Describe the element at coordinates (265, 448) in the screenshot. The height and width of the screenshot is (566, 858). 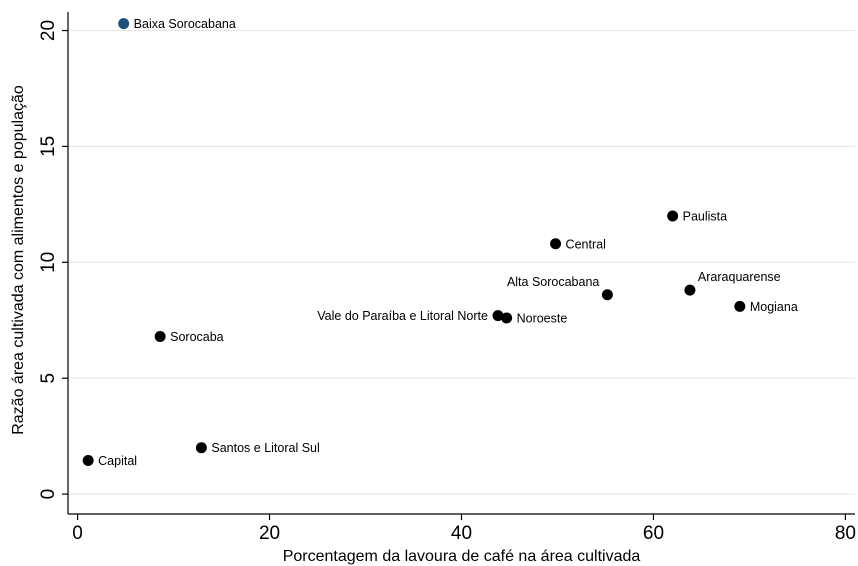
I see `point-label: Santos e Litoral Sul` at that location.